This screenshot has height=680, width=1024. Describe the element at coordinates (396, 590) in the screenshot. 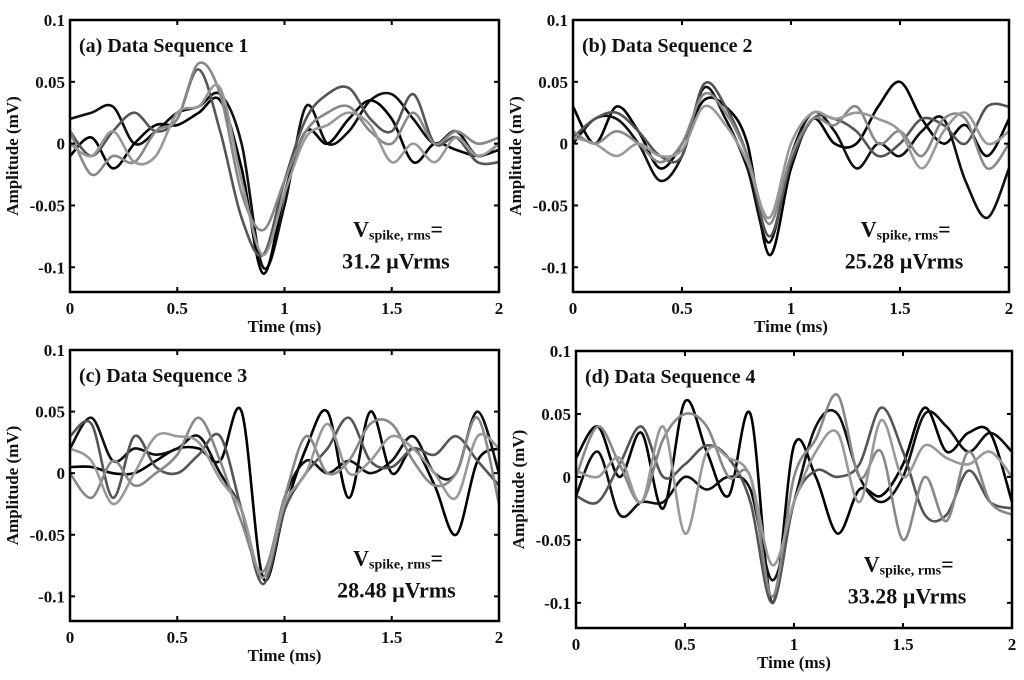

I see `rms-value: 28.48 µVrms` at that location.